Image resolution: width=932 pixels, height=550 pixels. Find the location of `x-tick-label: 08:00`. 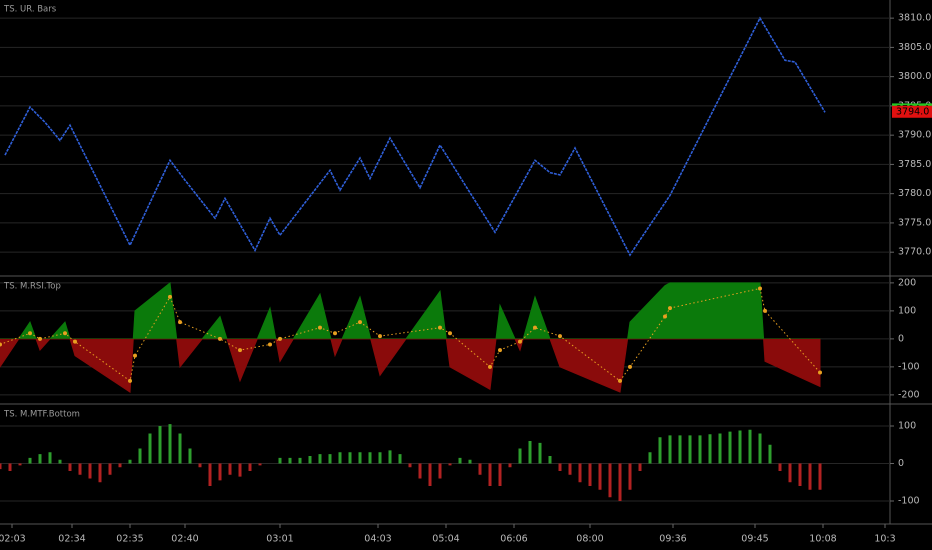

x-tick-label: 08:00 is located at coordinates (589, 539).